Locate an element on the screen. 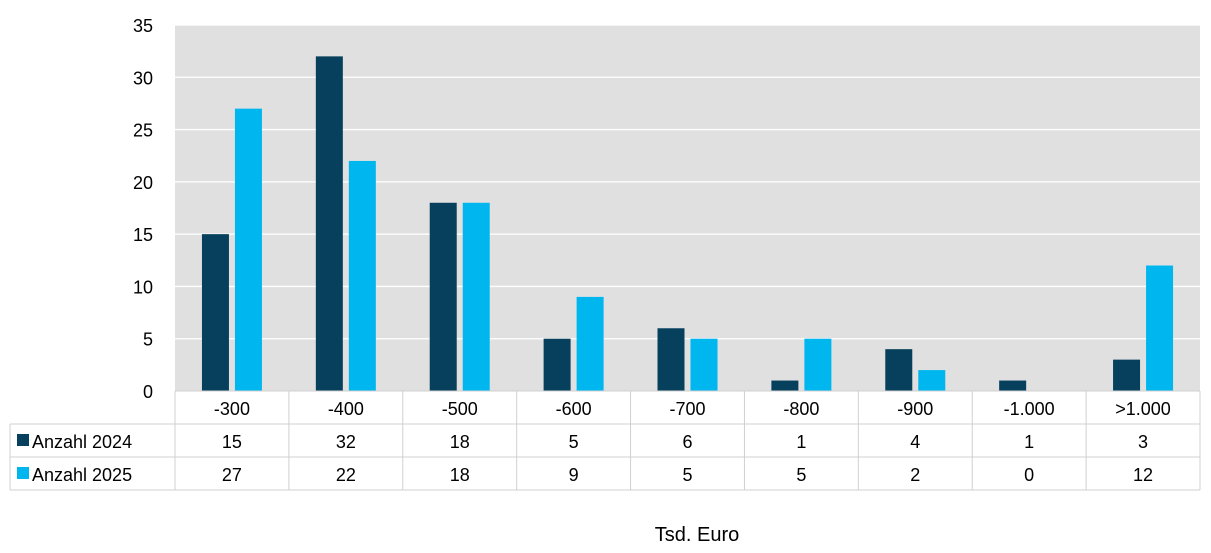  table-value: 9 is located at coordinates (574, 475).